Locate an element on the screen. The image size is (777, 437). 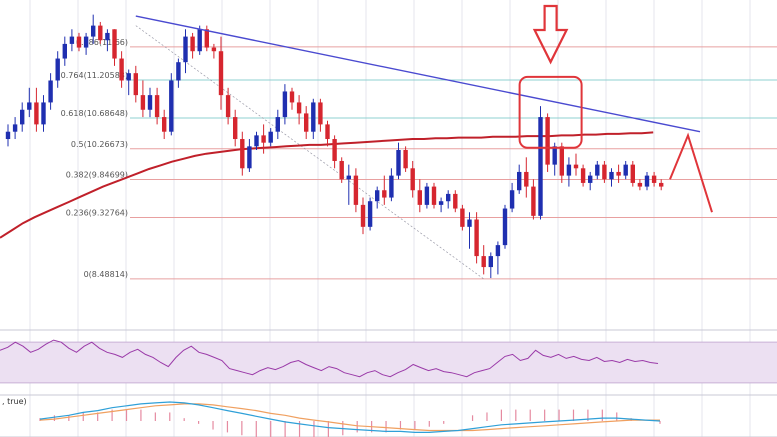
highlight-box is located at coordinates (550, 112).